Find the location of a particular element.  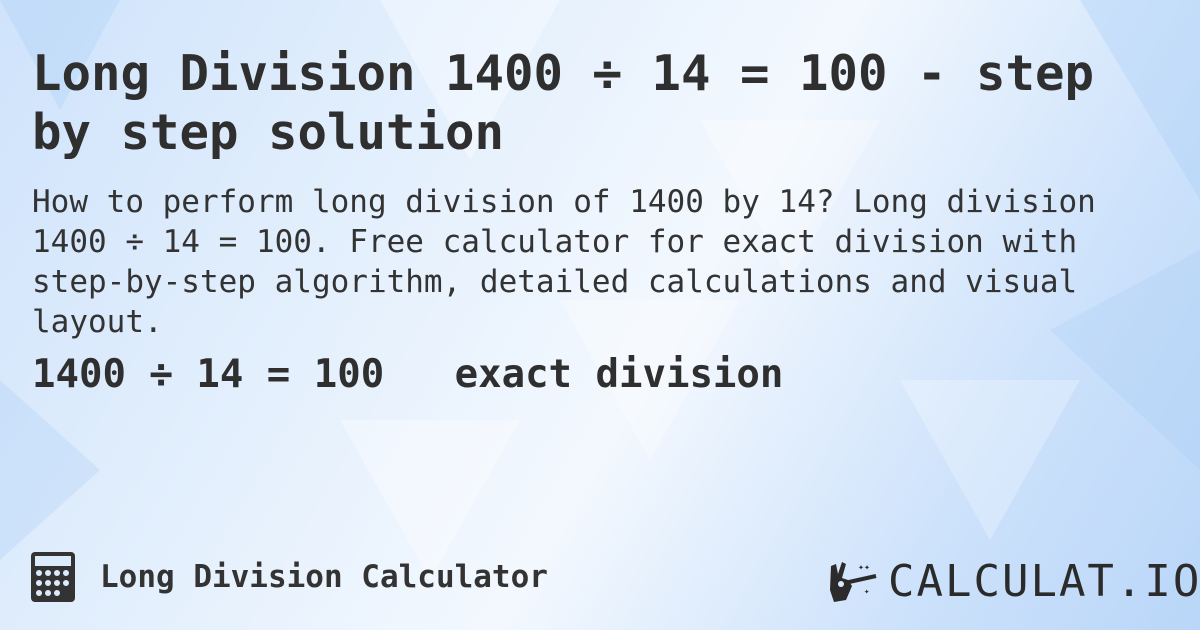

calculator-label: Long Division Calculator is located at coordinates (289, 577).